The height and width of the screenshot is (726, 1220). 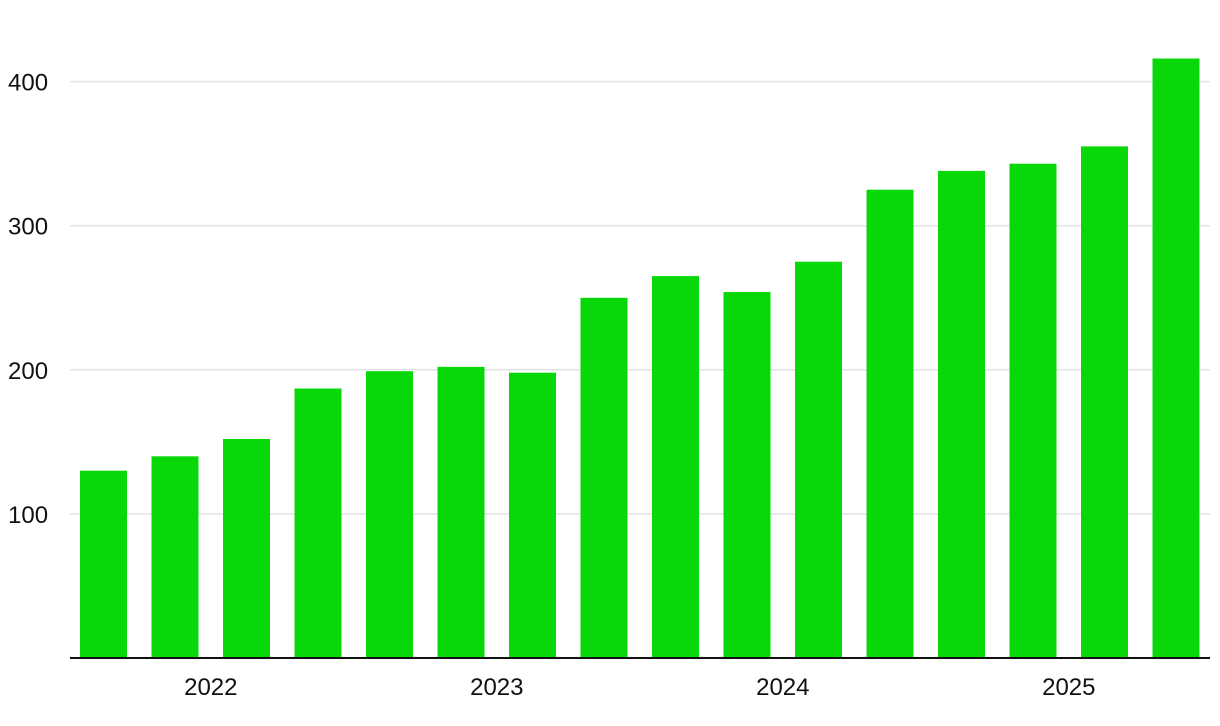 I want to click on x-tick-label: 2025, so click(x=1068, y=687).